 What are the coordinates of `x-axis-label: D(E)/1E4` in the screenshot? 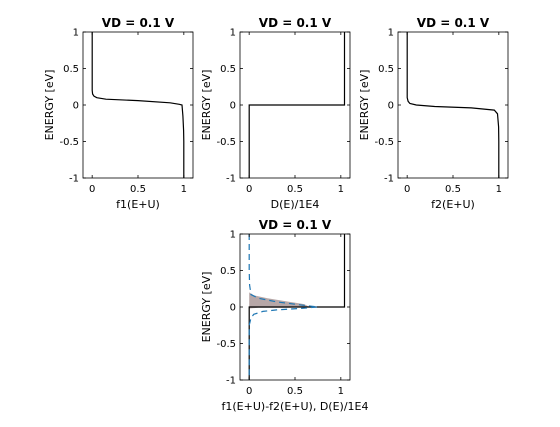 It's located at (295, 204).